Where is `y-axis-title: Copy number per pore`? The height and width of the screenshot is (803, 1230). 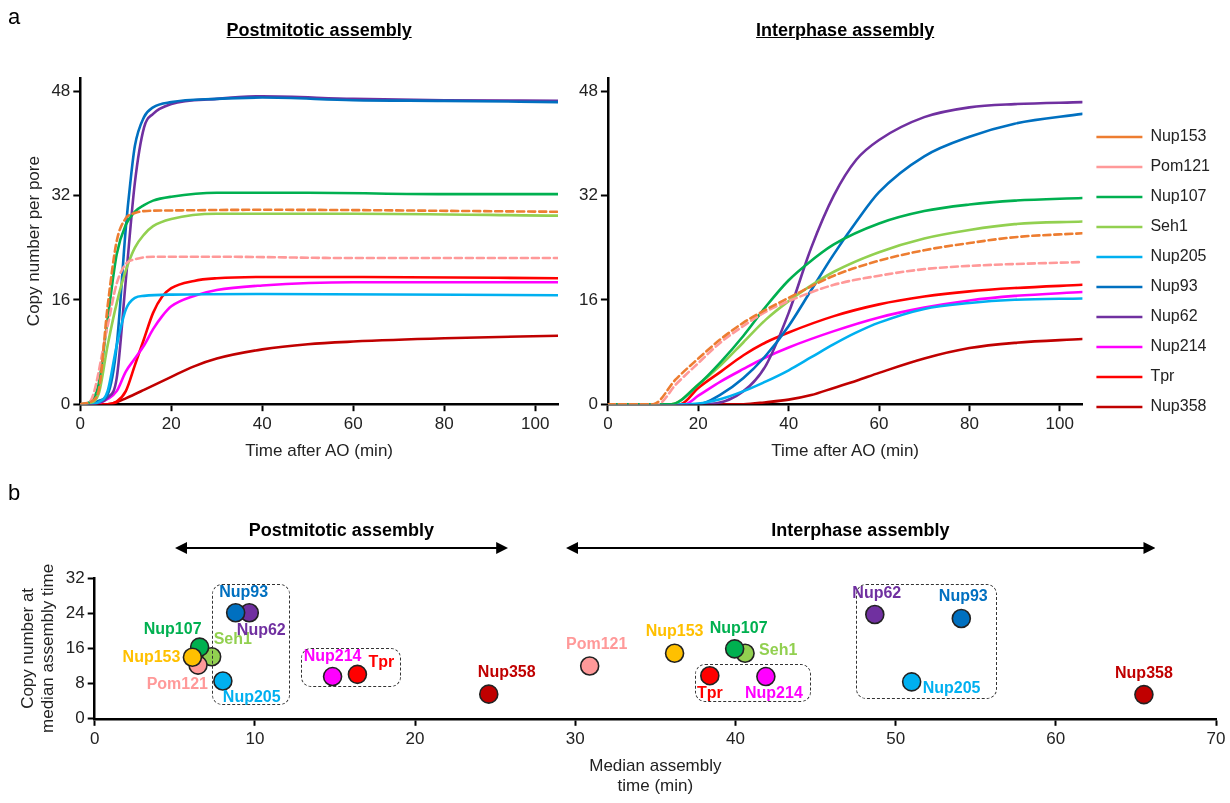
y-axis-title: Copy number per pore is located at coordinates (33, 241).